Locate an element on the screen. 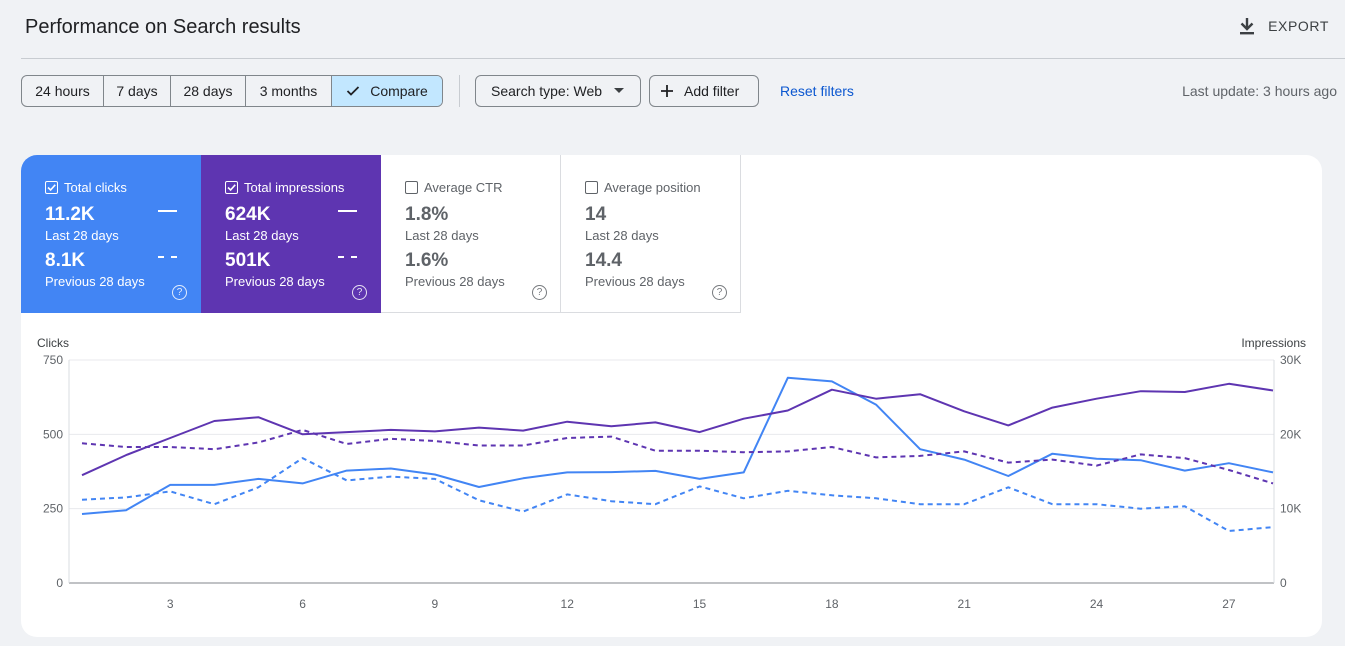 Image resolution: width=1345 pixels, height=646 pixels. compare-button: Compare is located at coordinates (387, 91).